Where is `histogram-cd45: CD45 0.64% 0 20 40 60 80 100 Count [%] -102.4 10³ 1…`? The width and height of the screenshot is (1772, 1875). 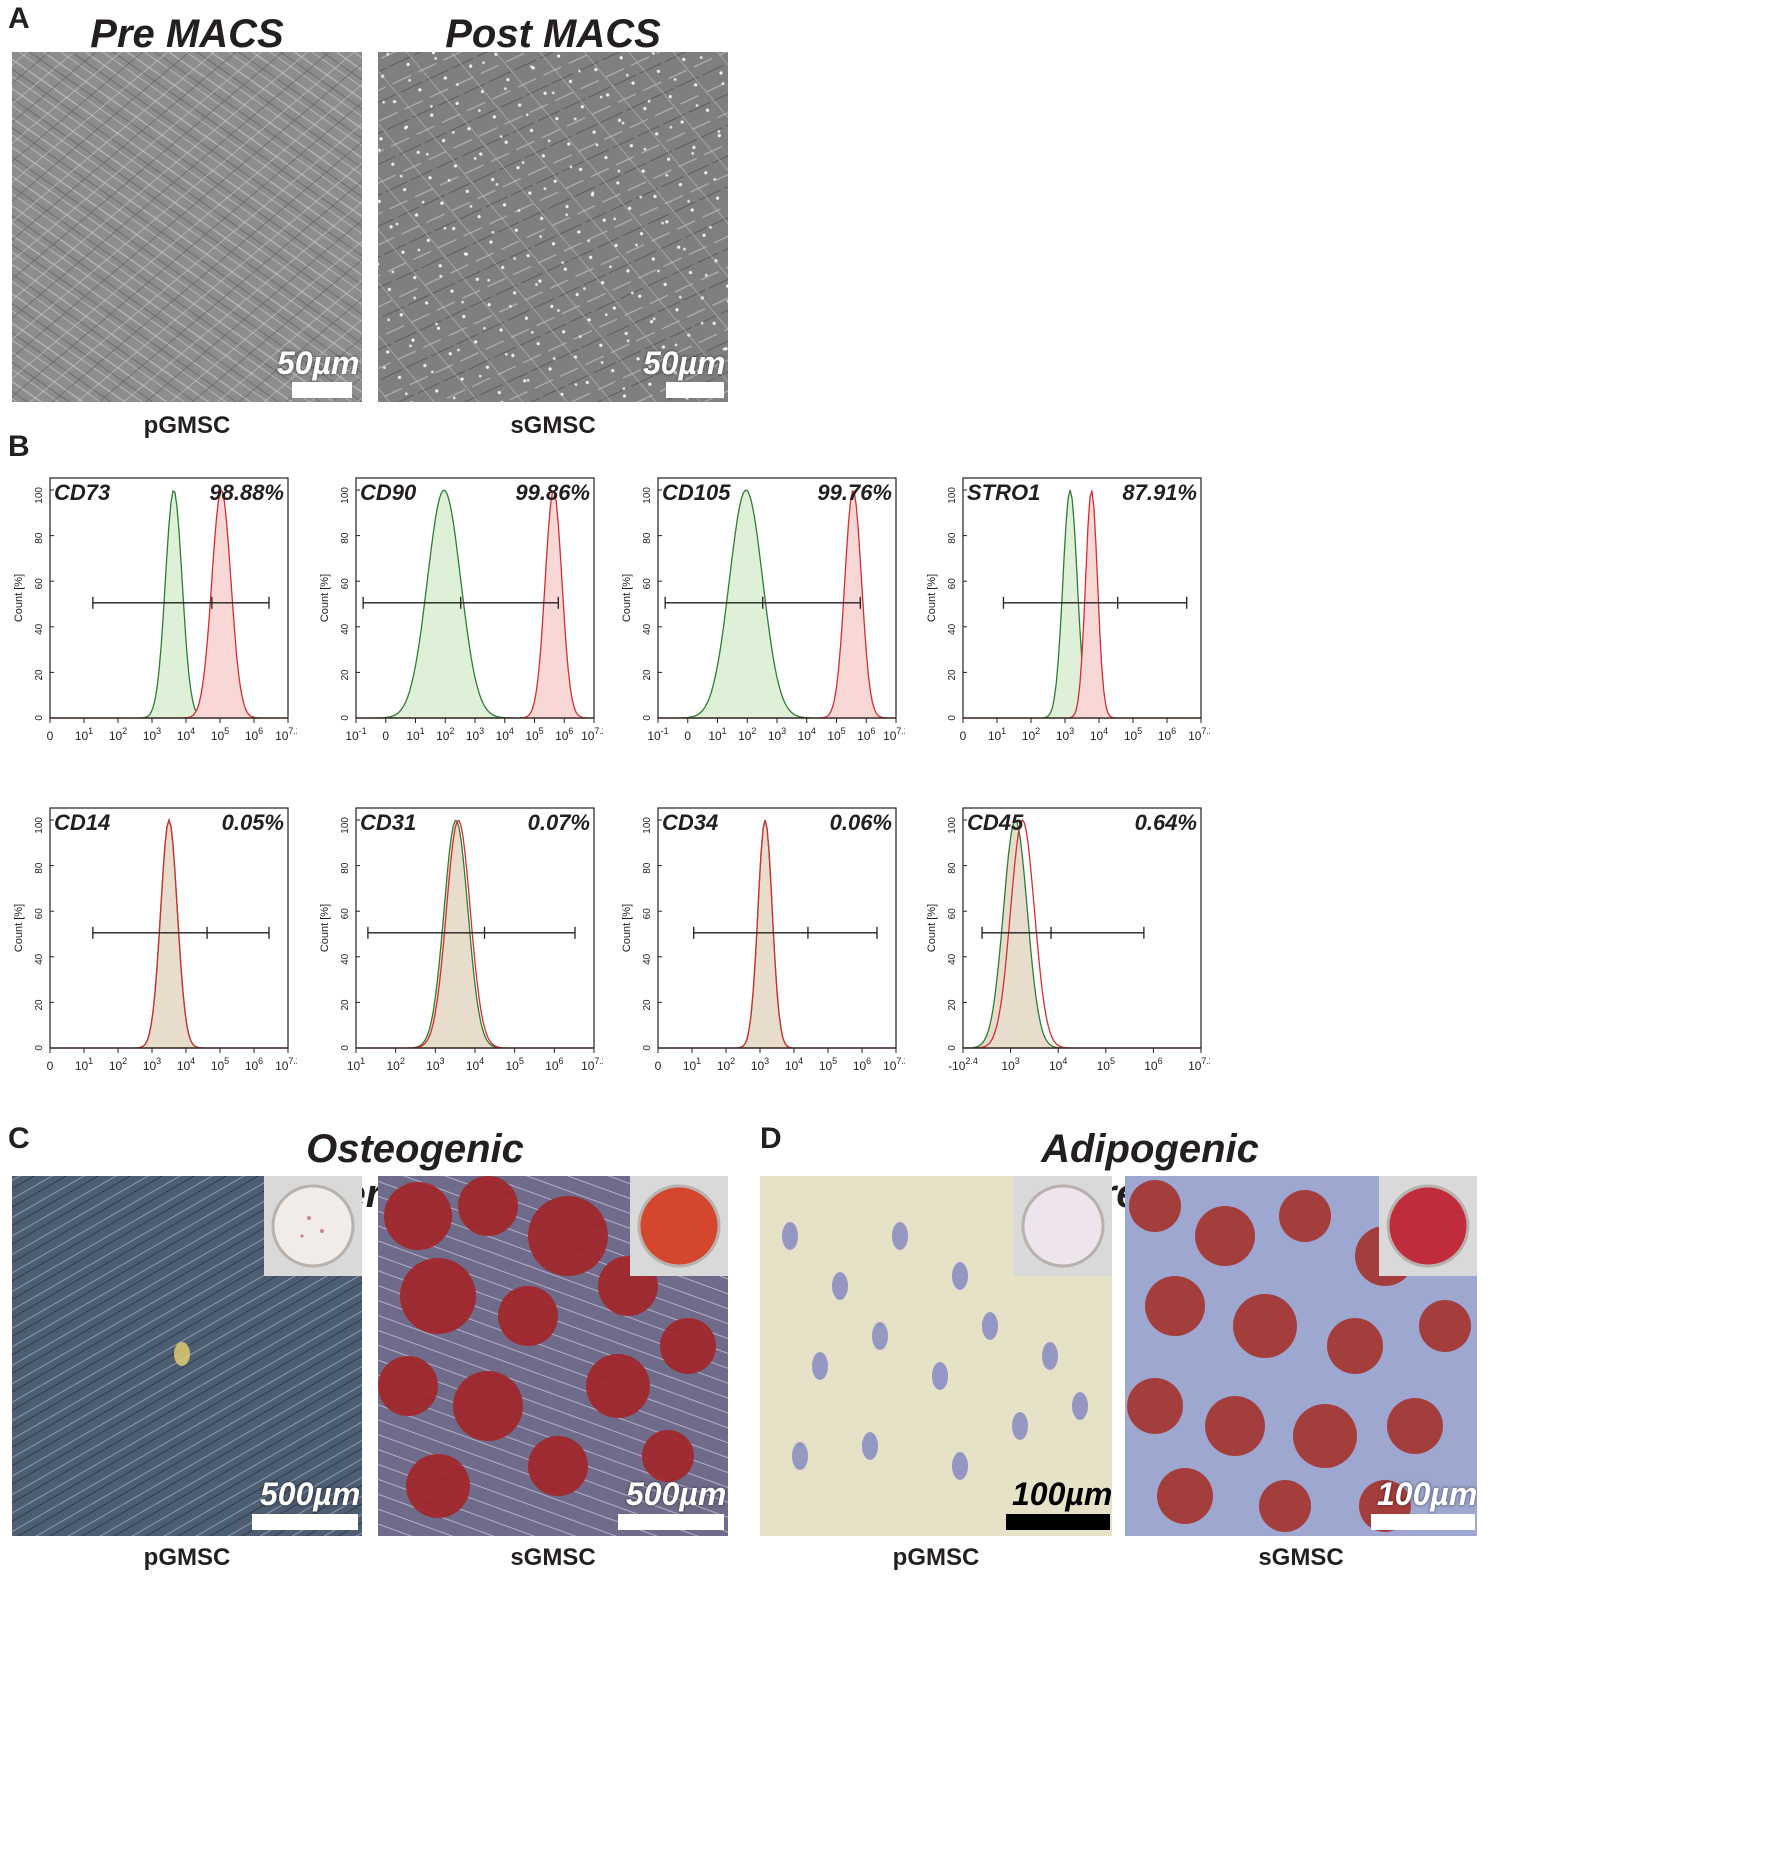 histogram-cd45: CD45 0.64% 0 20 40 60 80 100 Count [%] -102.4 10³ 1… is located at coordinates (1068, 940).